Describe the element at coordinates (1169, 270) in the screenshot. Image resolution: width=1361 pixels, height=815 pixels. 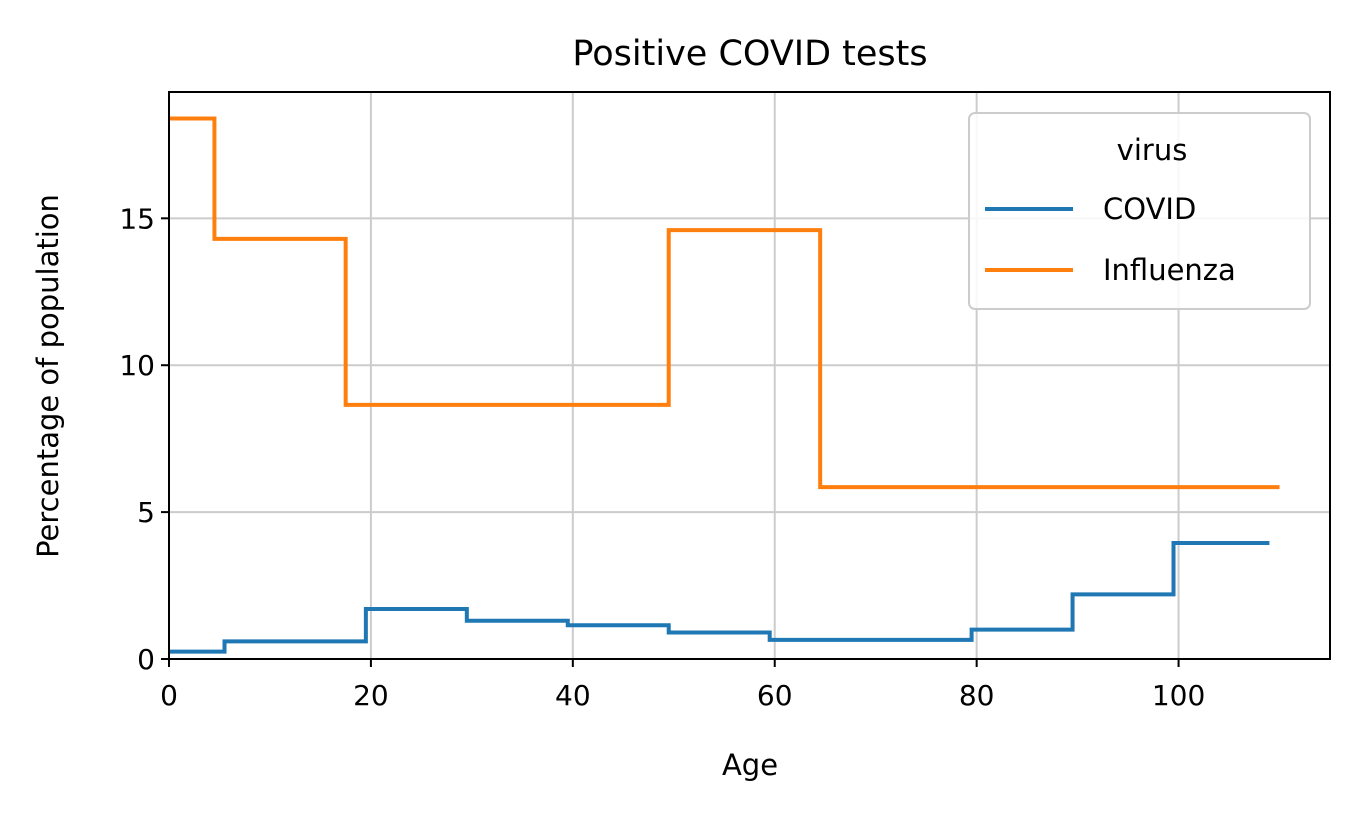
I see `legend-label-influenza: Influenza` at that location.